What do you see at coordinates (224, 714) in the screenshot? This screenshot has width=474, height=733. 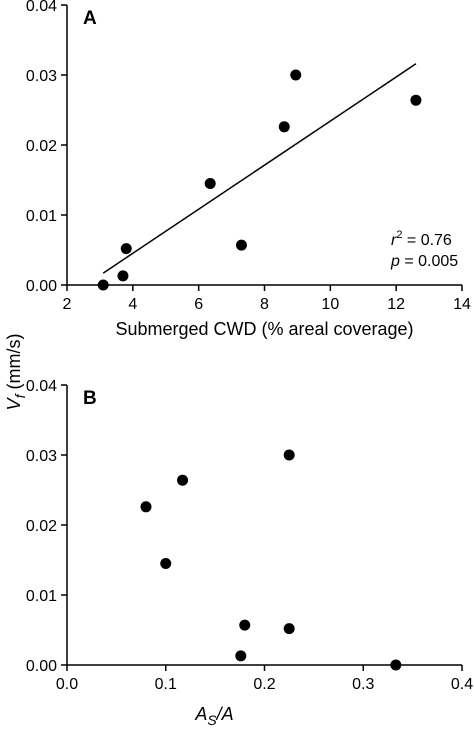 I see `x-label-rest: /A` at bounding box center [224, 714].